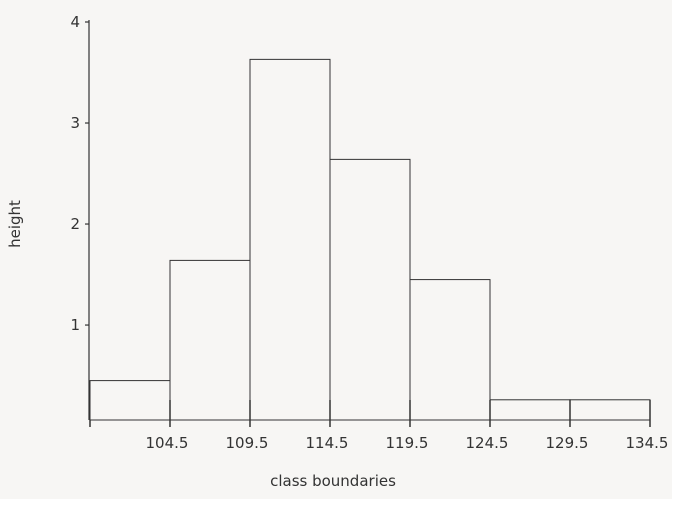 This screenshot has width=680, height=508. Describe the element at coordinates (247, 443) in the screenshot. I see `x-tick-label: 109.5` at that location.